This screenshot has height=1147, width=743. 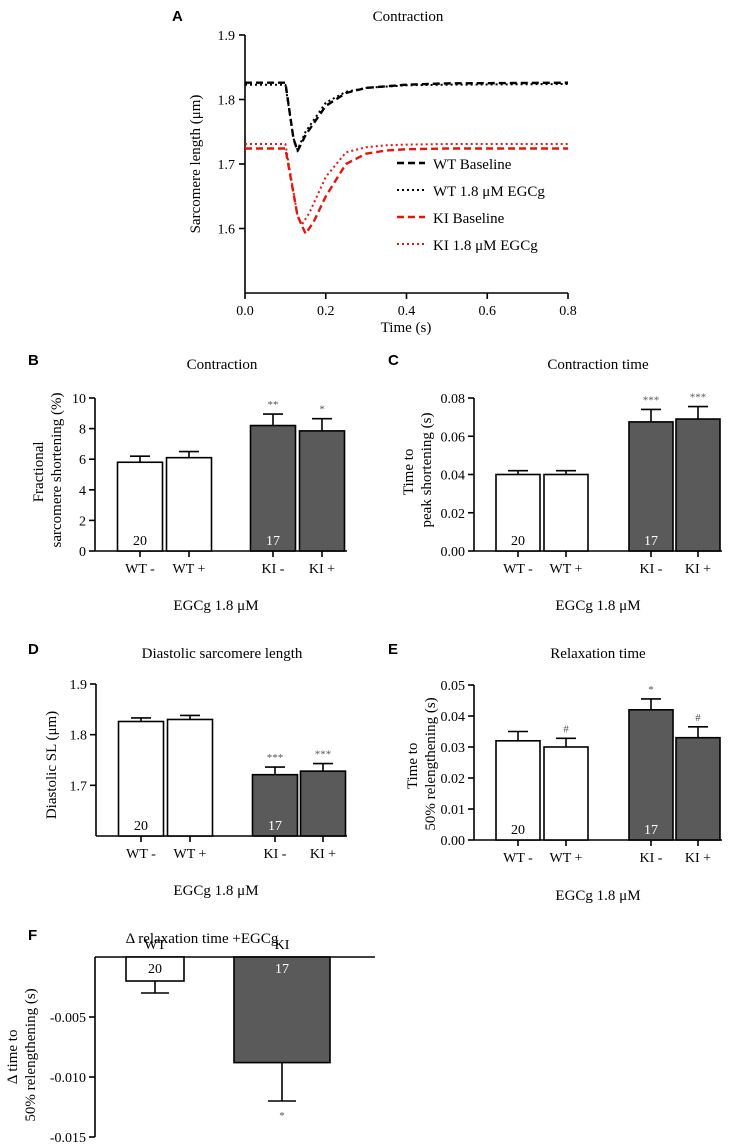 What do you see at coordinates (322, 569) in the screenshot?
I see `panel-b-category-label: KI +` at bounding box center [322, 569].